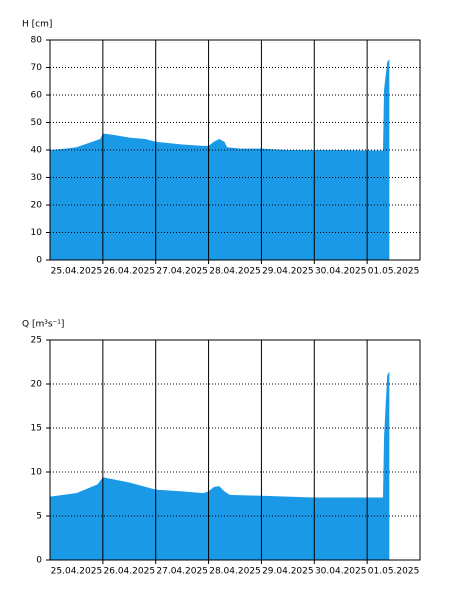 This screenshot has height=600, width=450. Describe the element at coordinates (37, 41) in the screenshot. I see `y-tick-label: 80` at that location.